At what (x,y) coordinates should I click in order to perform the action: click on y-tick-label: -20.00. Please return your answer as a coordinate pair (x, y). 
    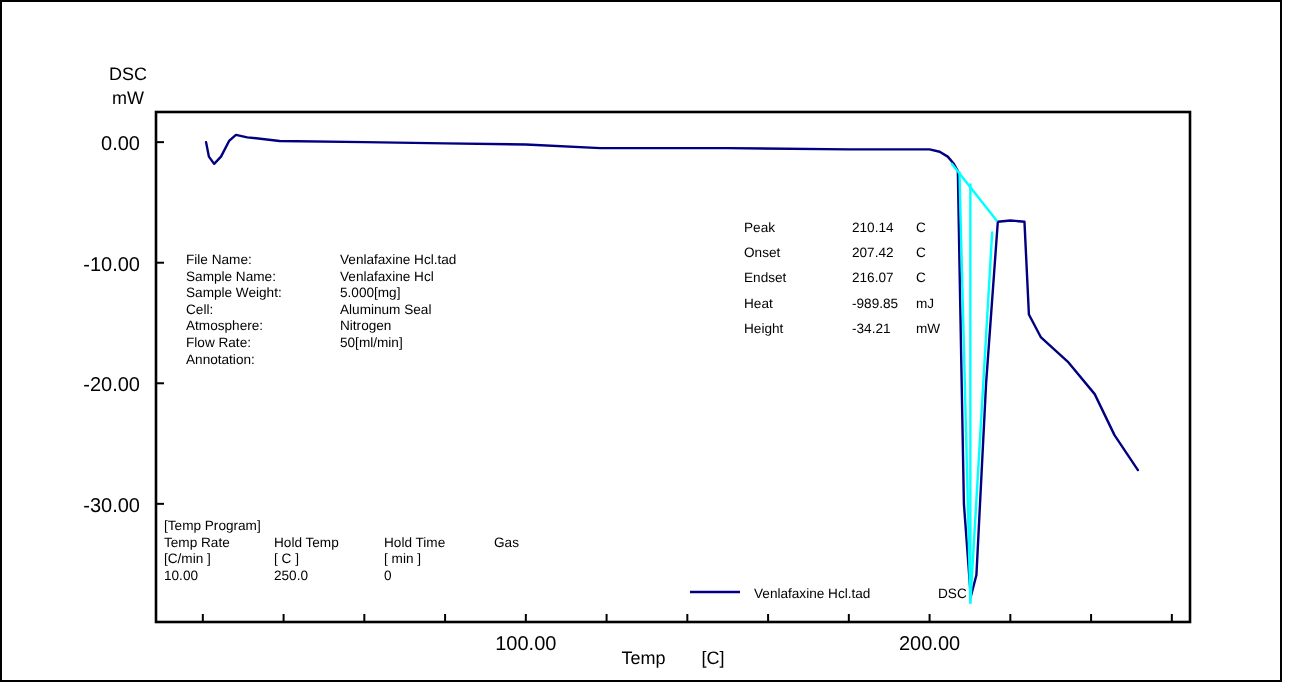
    Looking at the image, I should click on (112, 386).